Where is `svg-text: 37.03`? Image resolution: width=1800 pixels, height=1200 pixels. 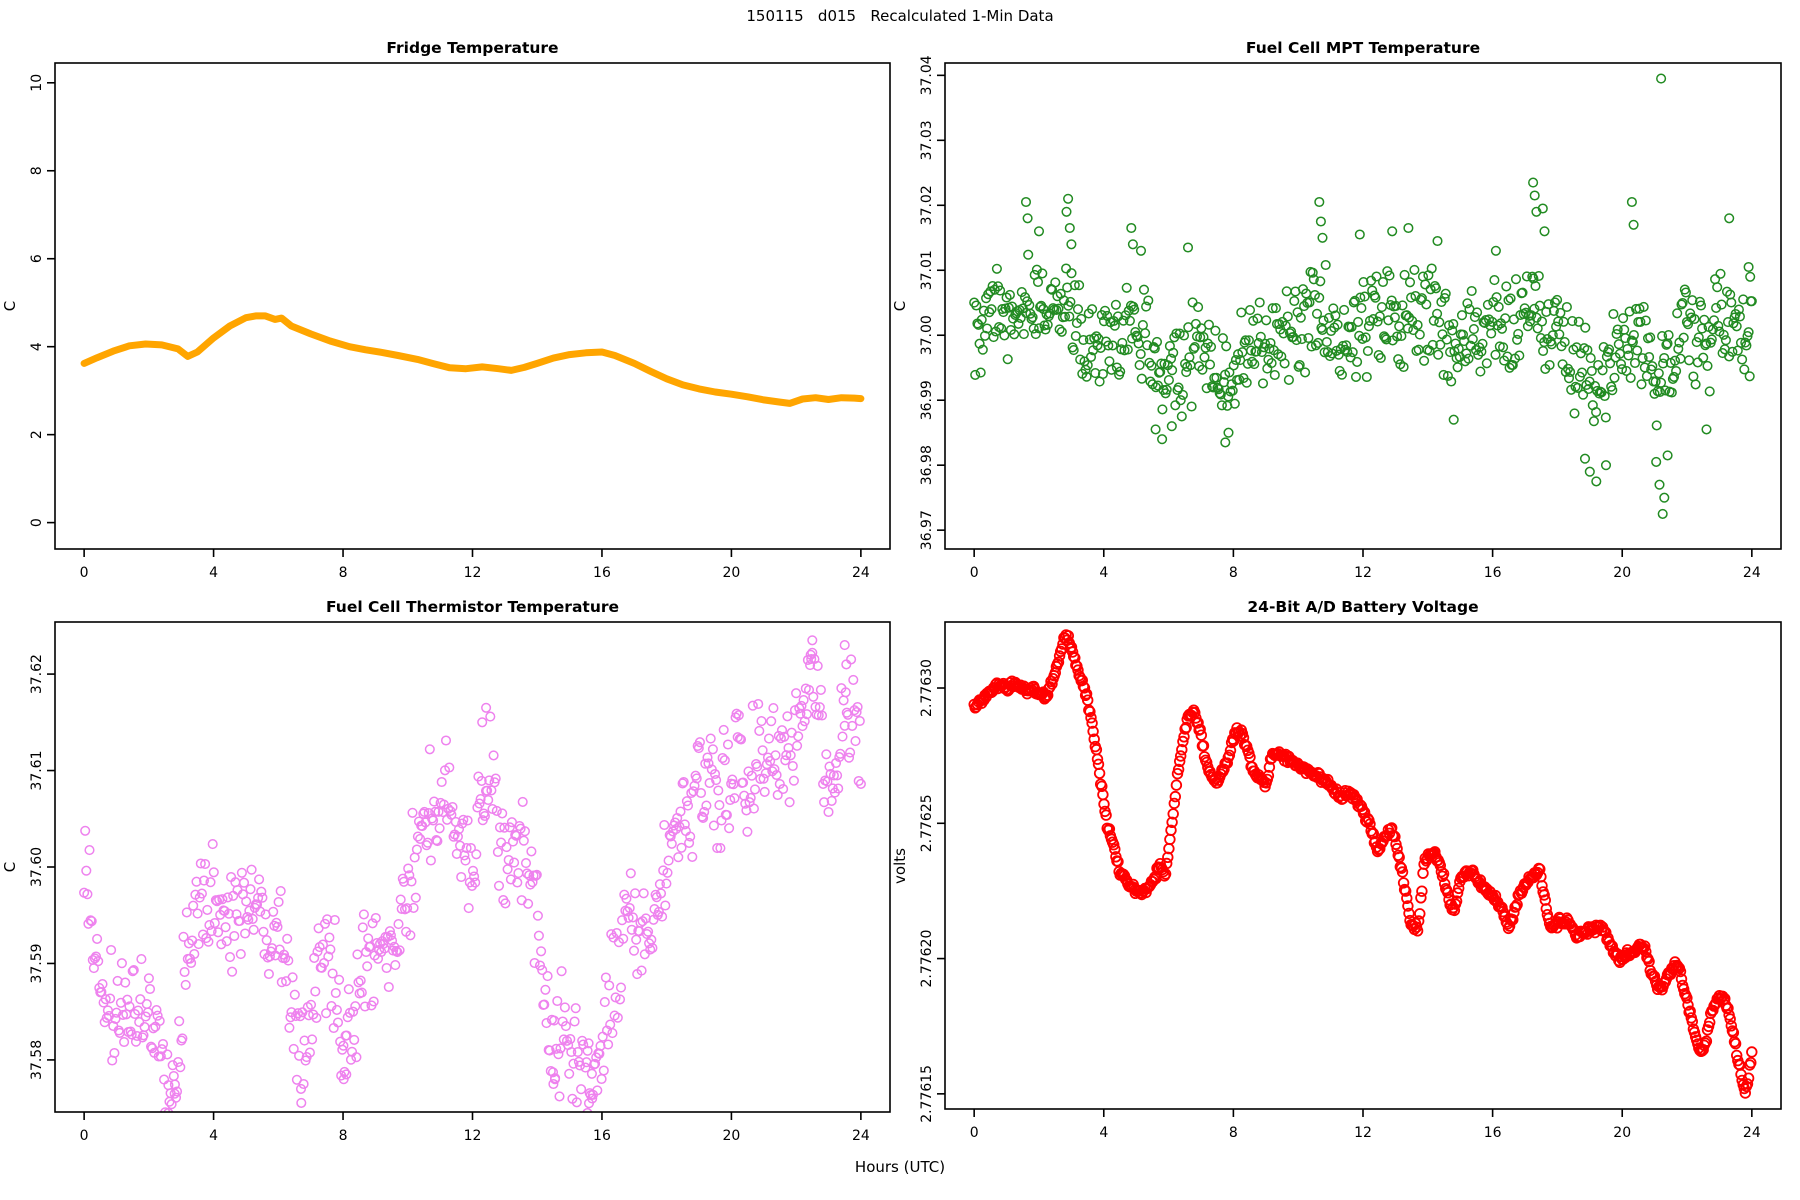 svg-text: 37.03 is located at coordinates (927, 140).